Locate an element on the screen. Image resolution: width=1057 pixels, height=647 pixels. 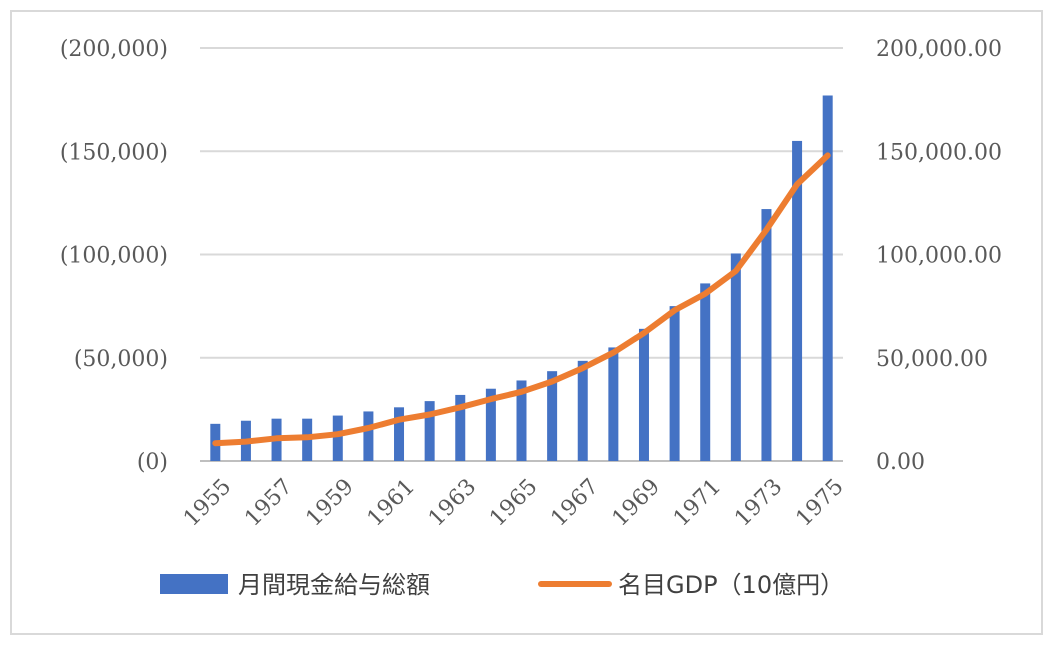
x-tick-label: 1971 is located at coordinates (697, 502).